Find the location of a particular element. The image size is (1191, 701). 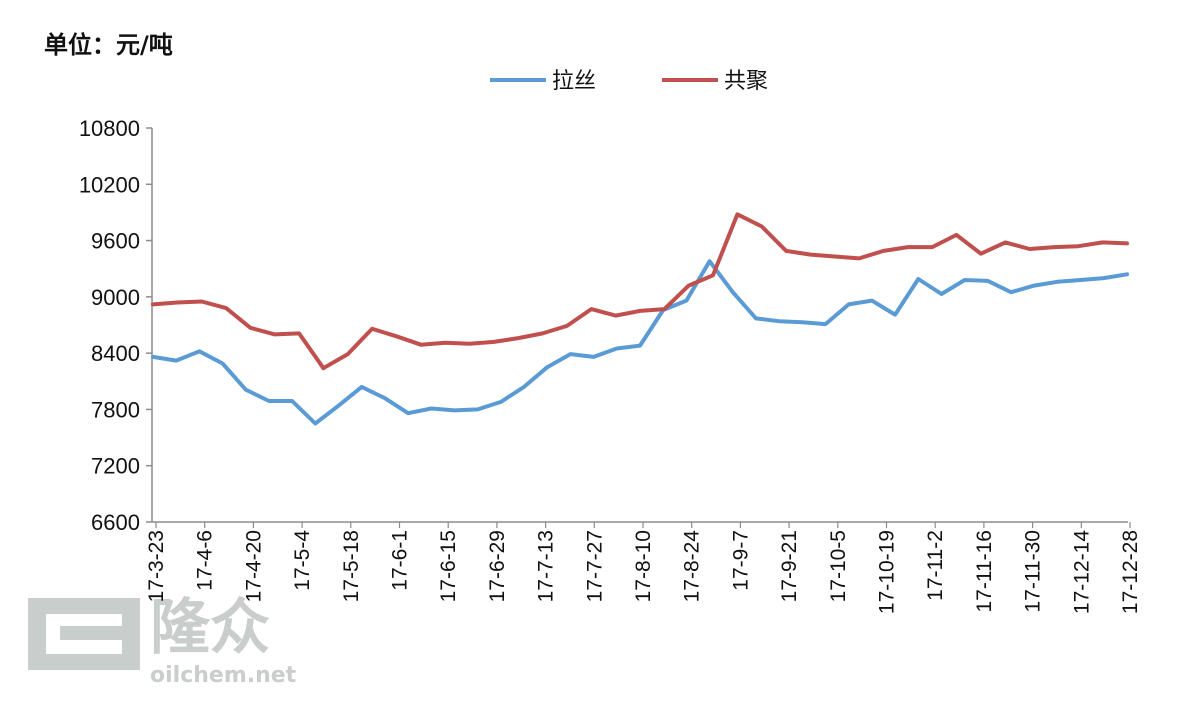

x-tick-label: 17-11-16 is located at coordinates (984, 571).